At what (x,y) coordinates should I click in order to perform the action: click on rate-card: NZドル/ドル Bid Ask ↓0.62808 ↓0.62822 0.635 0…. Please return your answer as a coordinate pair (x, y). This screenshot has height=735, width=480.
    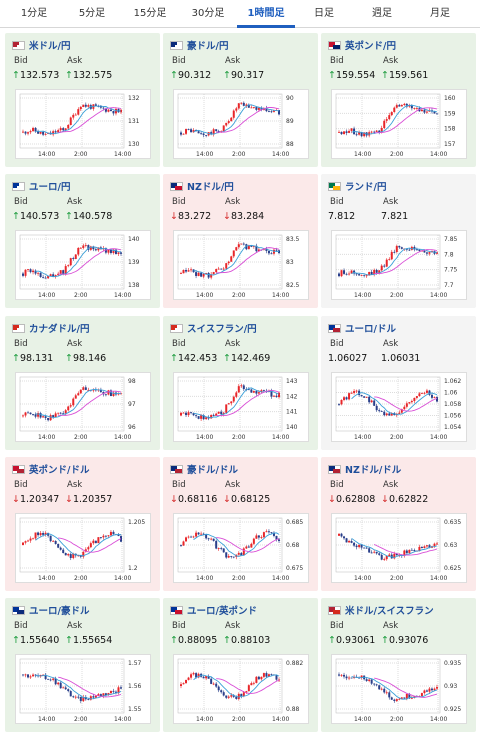
    Looking at the image, I should click on (398, 524).